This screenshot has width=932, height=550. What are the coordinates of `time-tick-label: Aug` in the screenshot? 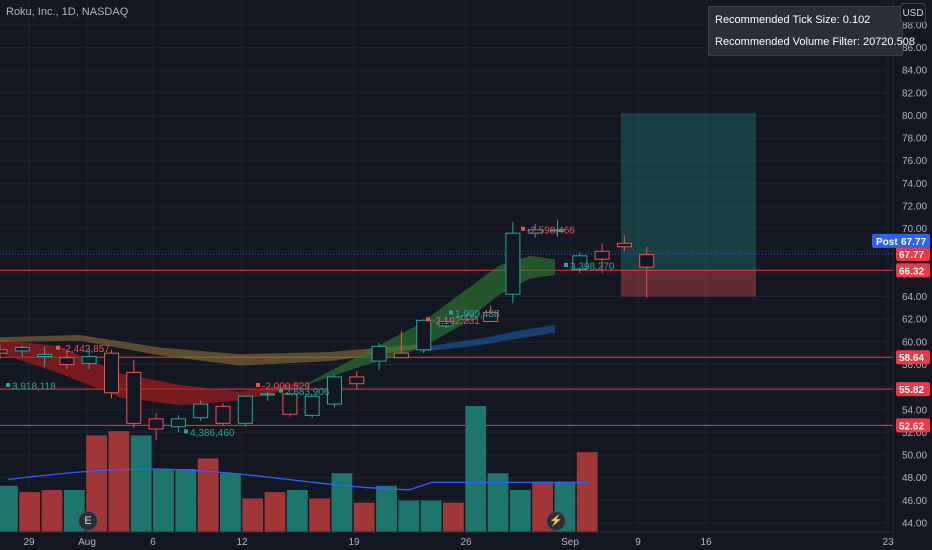 It's located at (87, 542).